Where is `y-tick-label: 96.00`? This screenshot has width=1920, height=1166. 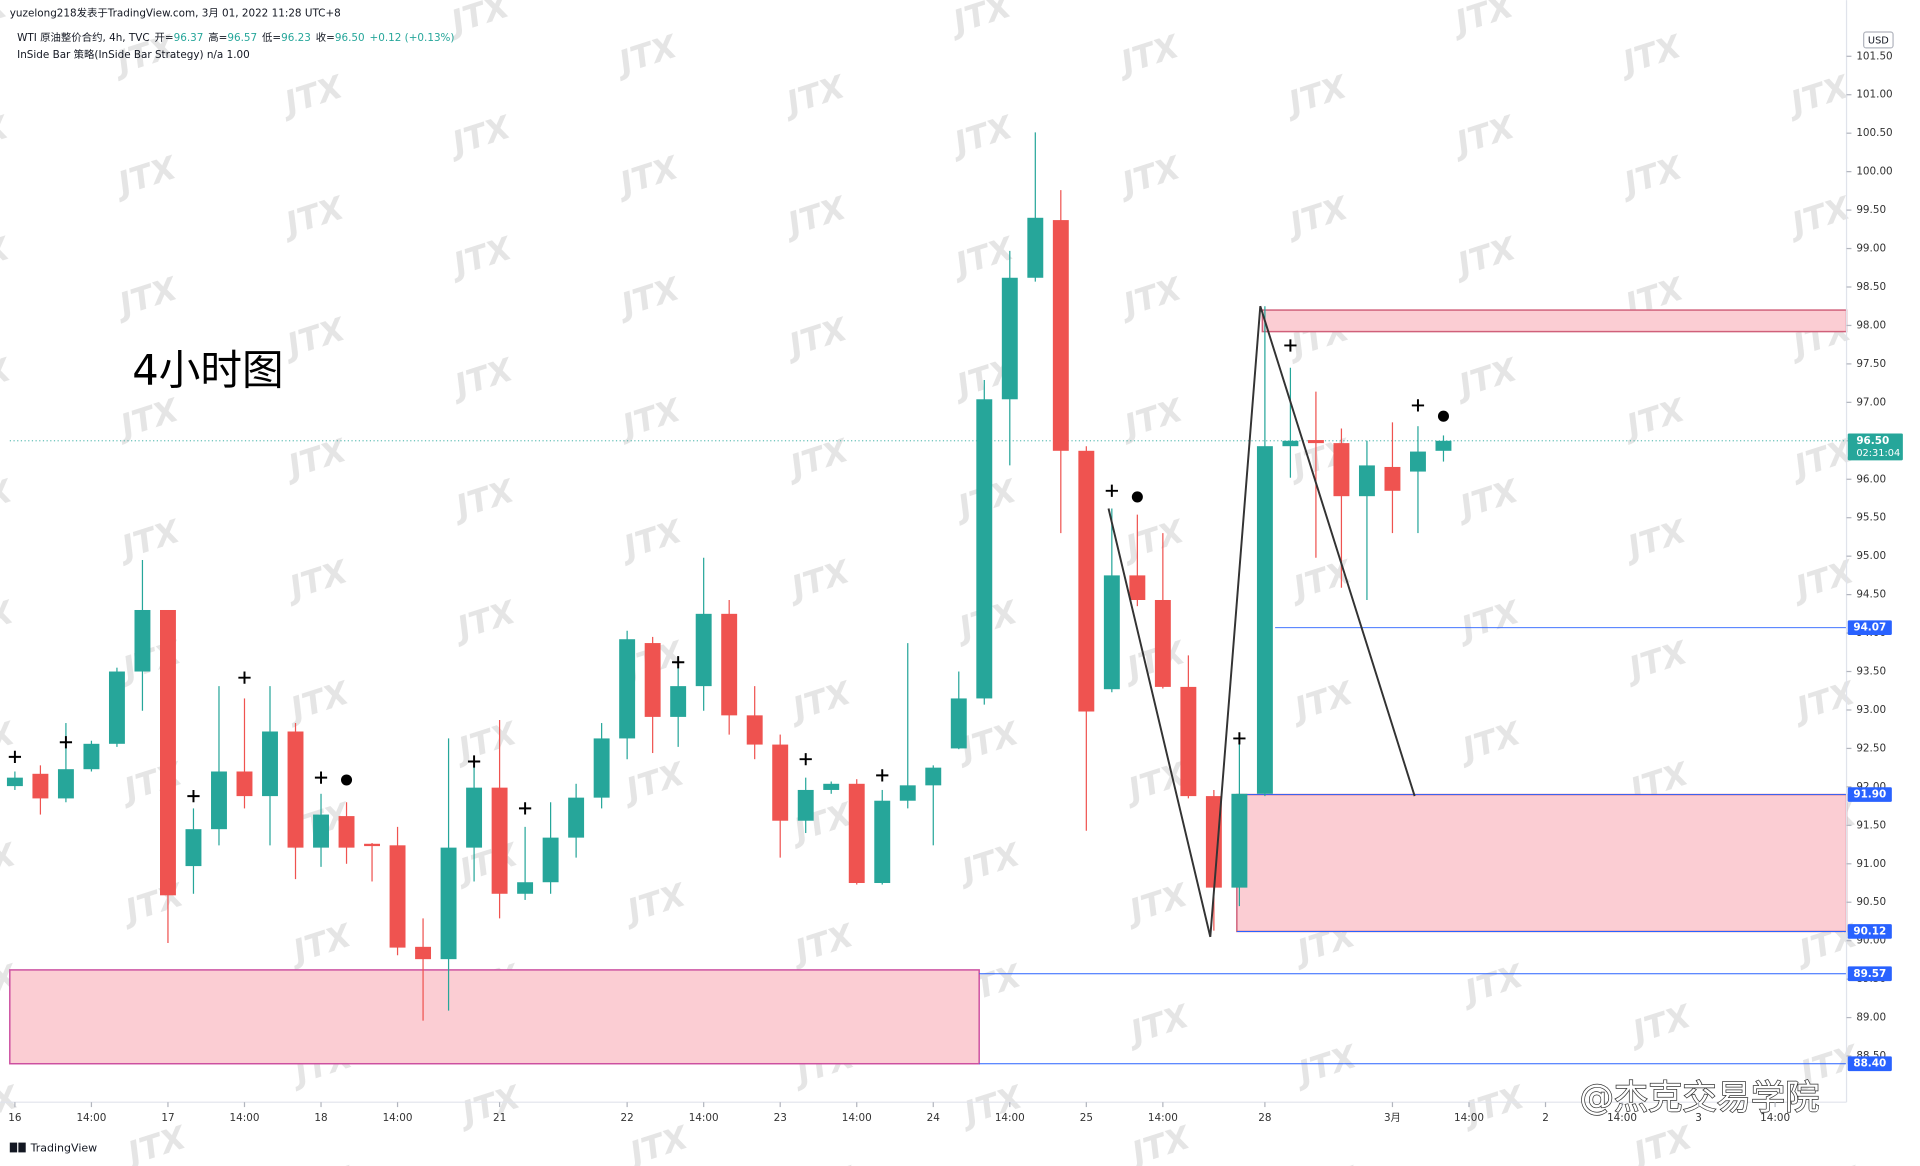 y-tick-label: 96.00 is located at coordinates (1871, 479).